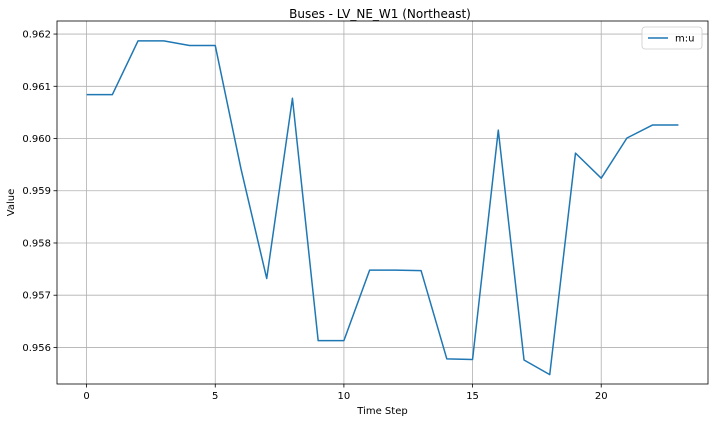  I want to click on y-tick-label: 0.962, so click(36, 35).